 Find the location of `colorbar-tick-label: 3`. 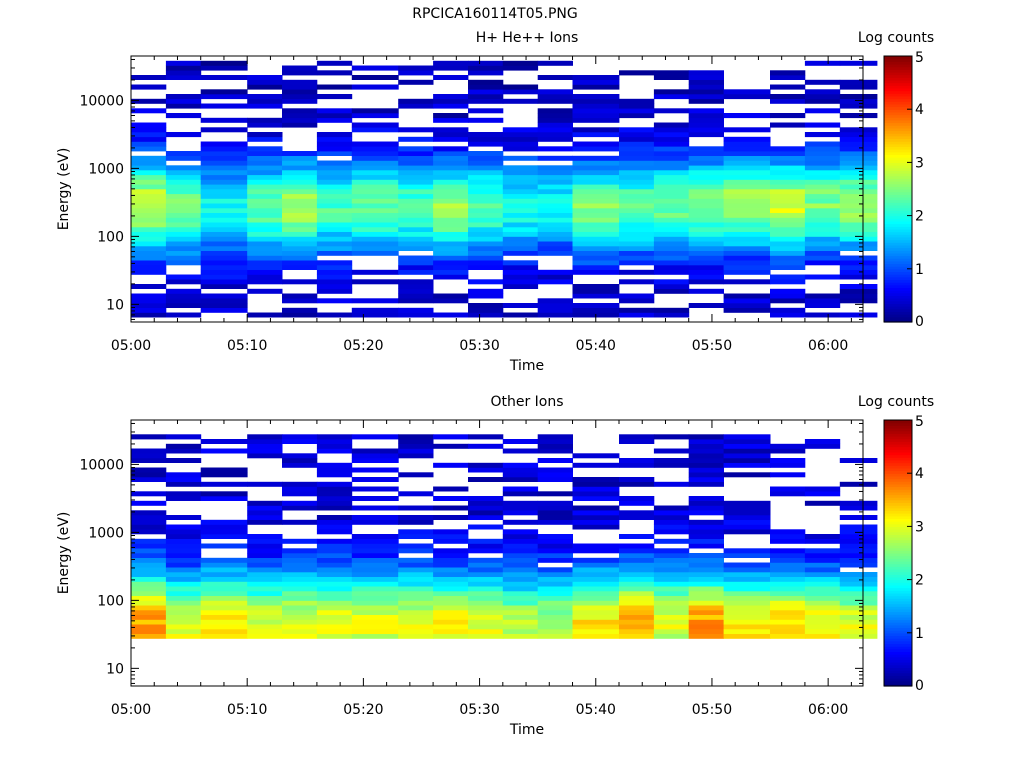

colorbar-tick-label: 3 is located at coordinates (919, 163).